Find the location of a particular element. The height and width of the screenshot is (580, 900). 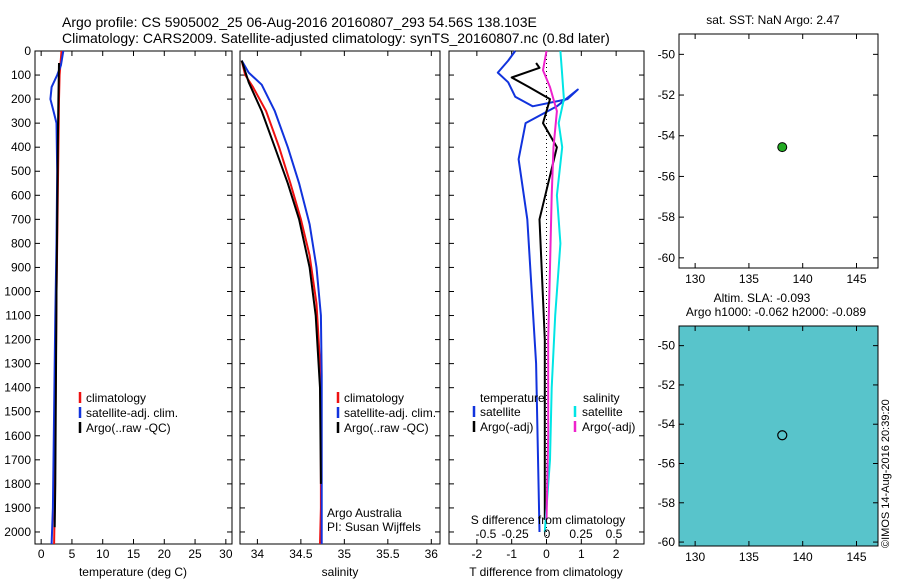

diff-stick-label: 0.5 is located at coordinates (614, 534).